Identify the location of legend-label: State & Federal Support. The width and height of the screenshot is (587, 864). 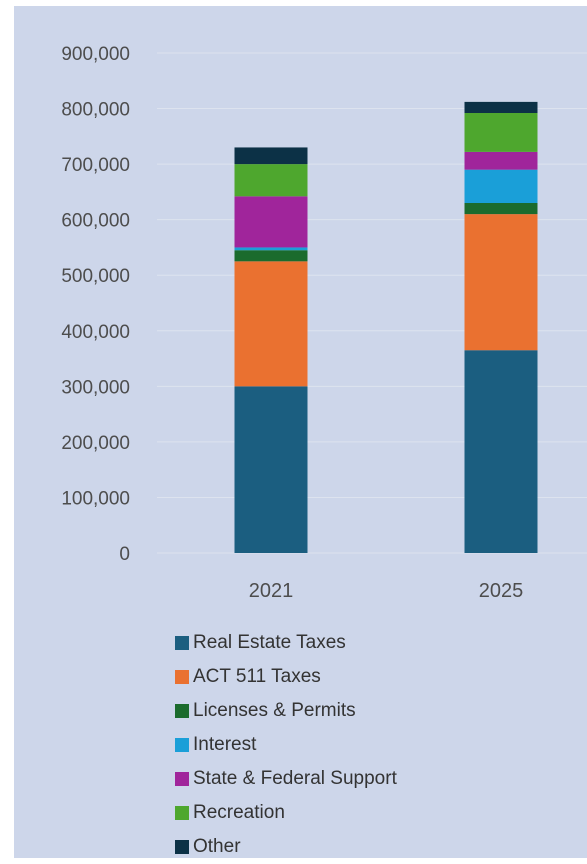
(295, 778).